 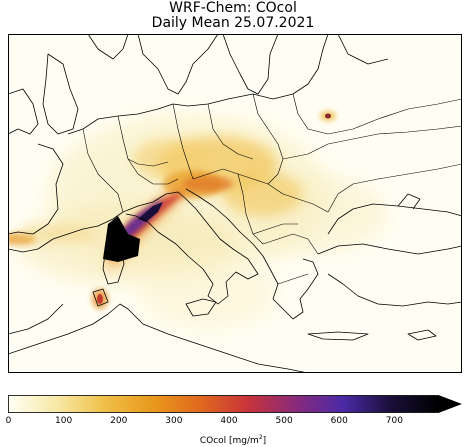 I want to click on colorbar-extend-arrow, so click(x=450, y=404).